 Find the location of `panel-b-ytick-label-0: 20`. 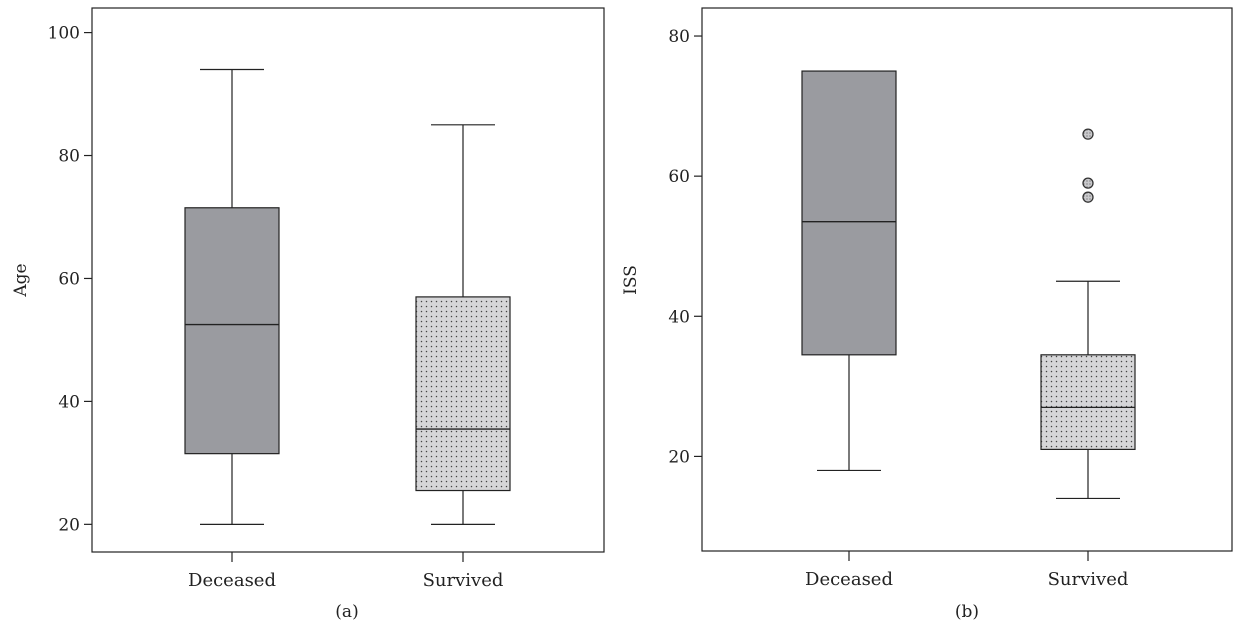

panel-b-ytick-label-0: 20 is located at coordinates (679, 457).